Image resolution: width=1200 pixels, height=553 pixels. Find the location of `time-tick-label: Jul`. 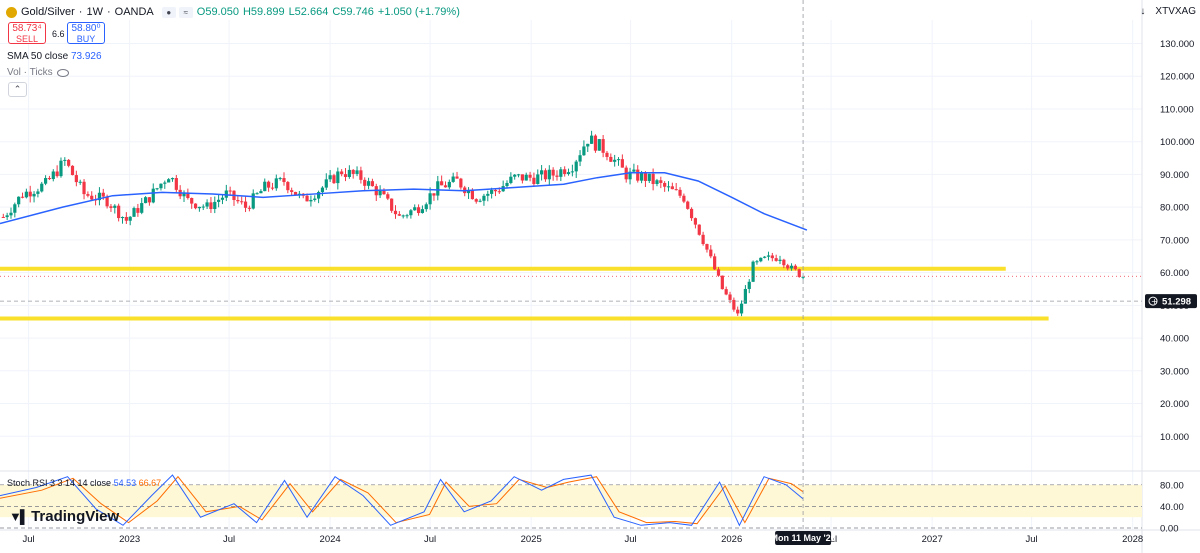

time-tick-label: Jul is located at coordinates (28, 539).